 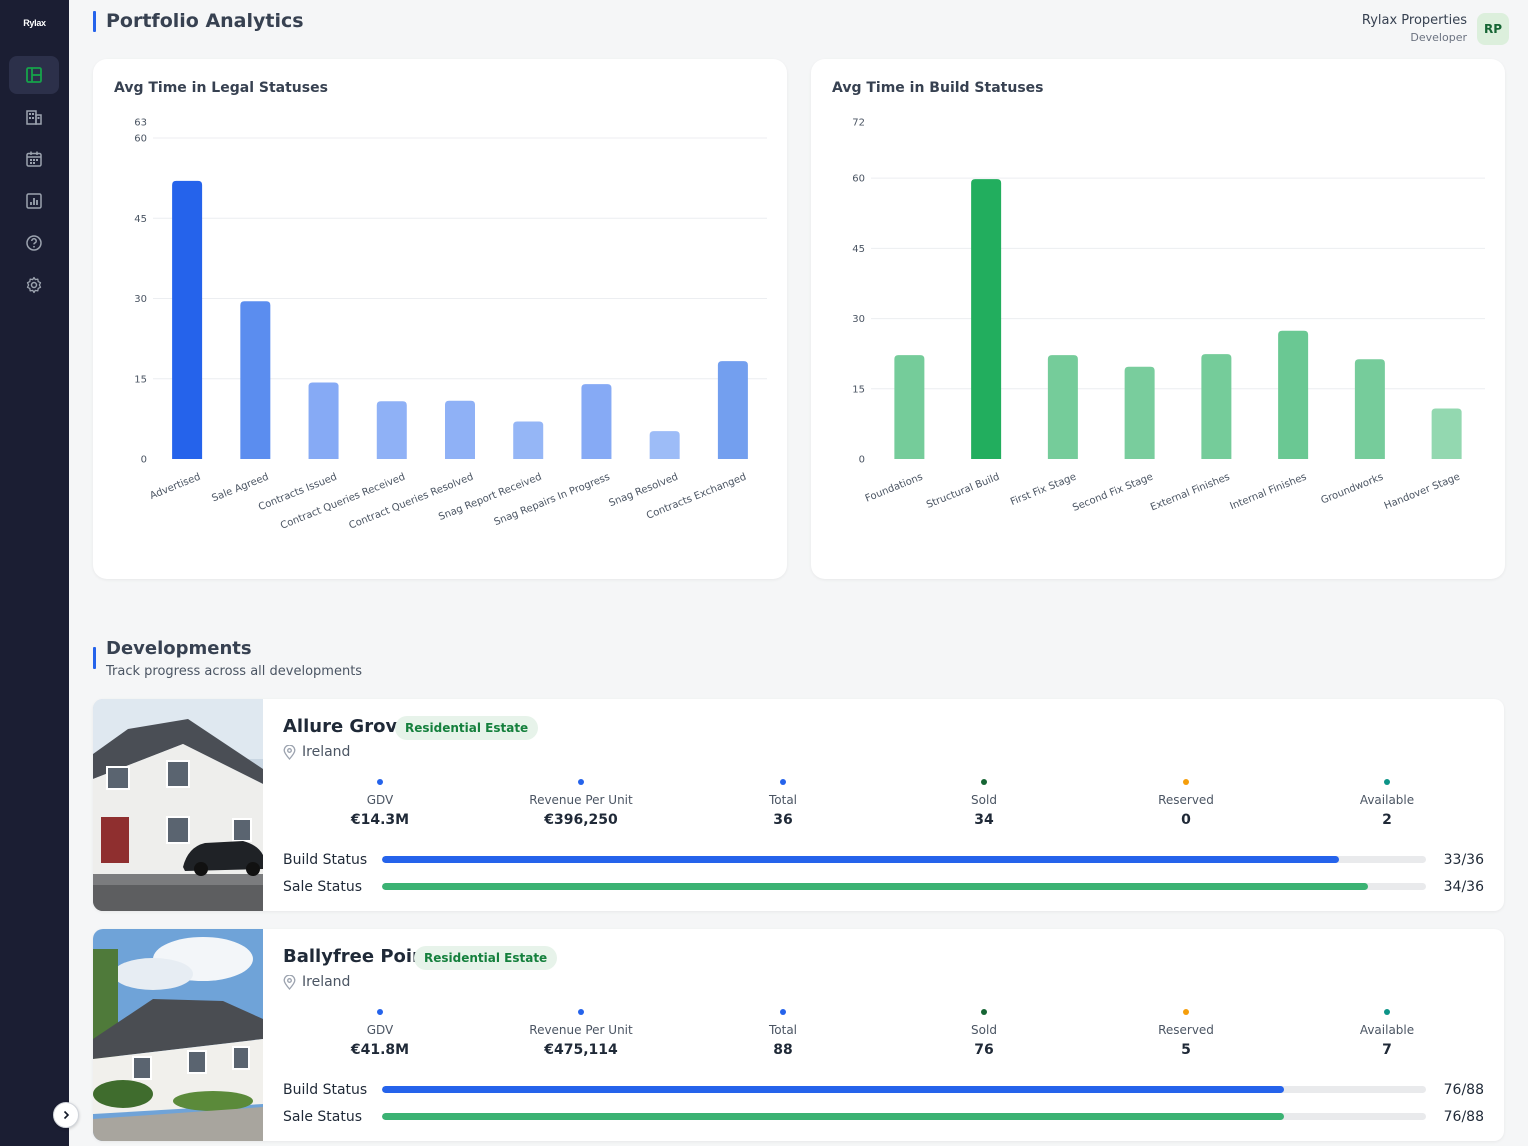 I want to click on sidebar-item-dashboard, so click(x=34, y=75).